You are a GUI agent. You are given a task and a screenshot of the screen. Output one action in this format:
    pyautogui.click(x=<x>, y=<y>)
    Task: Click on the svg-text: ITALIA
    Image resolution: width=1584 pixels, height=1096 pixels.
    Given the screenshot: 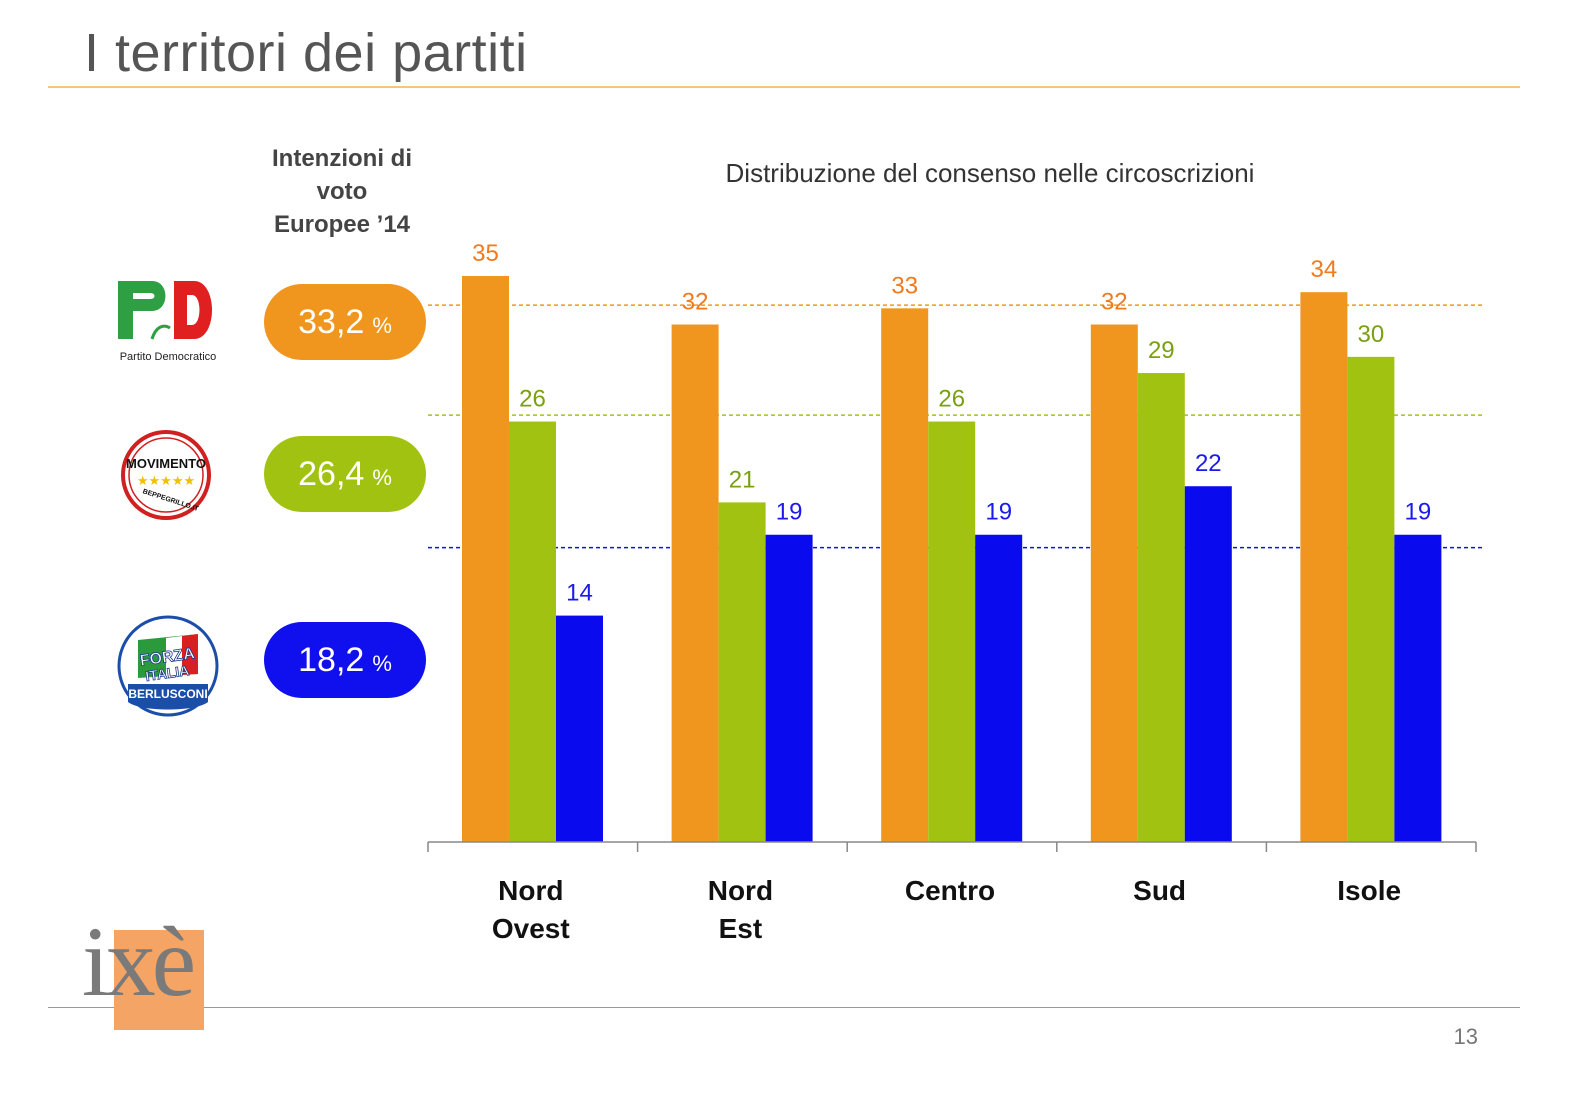 What is the action you would take?
    pyautogui.click(x=167, y=673)
    